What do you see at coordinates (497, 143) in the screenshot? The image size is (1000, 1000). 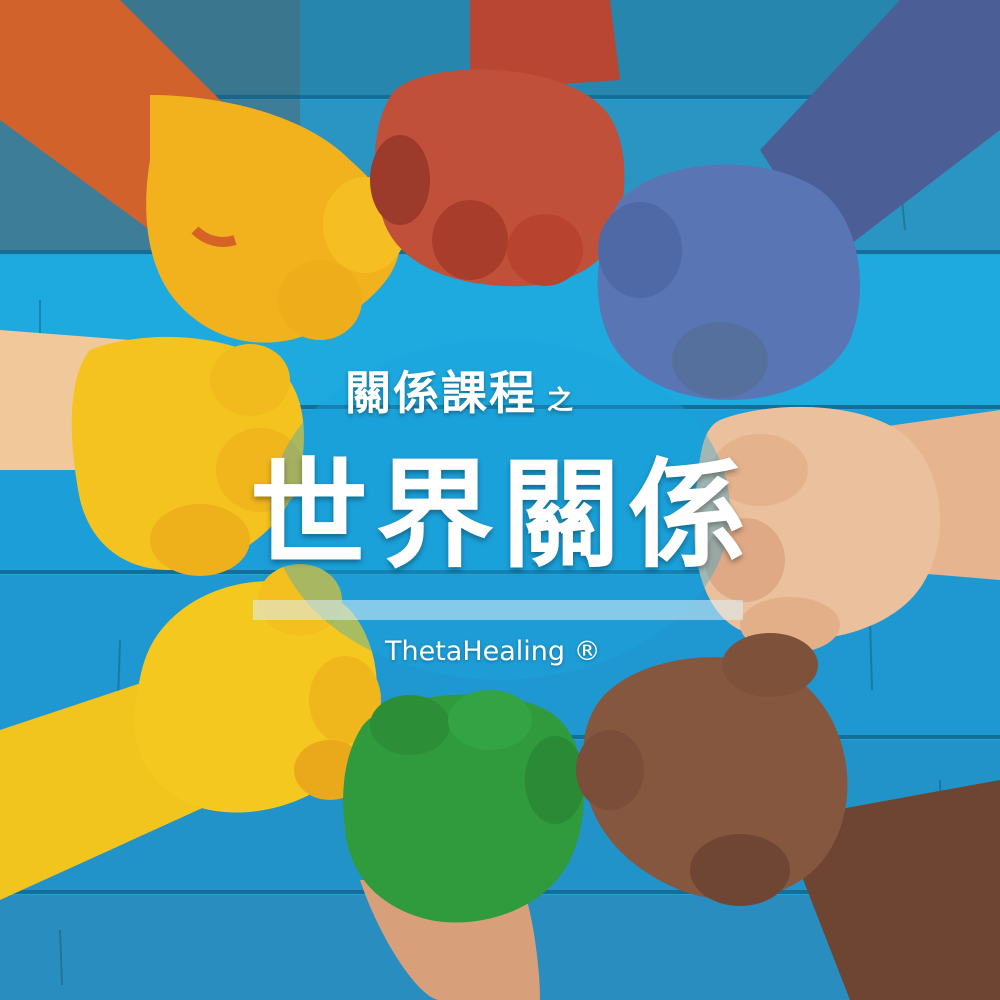 I see `red-painted-hand` at bounding box center [497, 143].